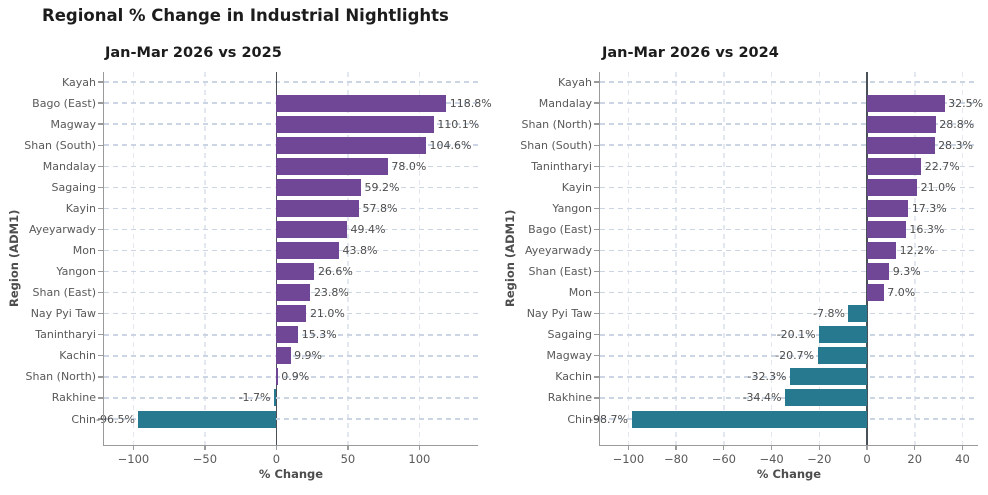  What do you see at coordinates (254, 398) in the screenshot?
I see `value-label: -1.7%` at bounding box center [254, 398].